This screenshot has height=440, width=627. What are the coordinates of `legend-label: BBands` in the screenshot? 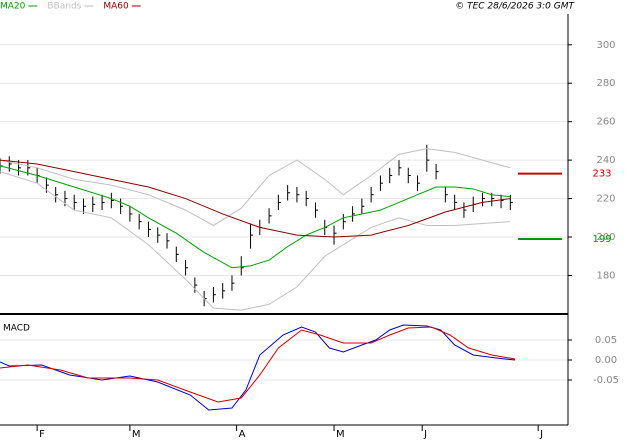 It's located at (64, 7).